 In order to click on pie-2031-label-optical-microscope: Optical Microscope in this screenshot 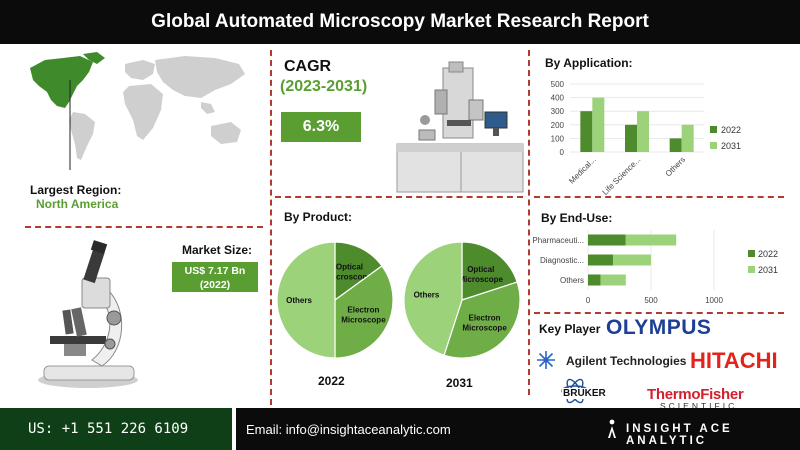, I will do `click(481, 274)`.